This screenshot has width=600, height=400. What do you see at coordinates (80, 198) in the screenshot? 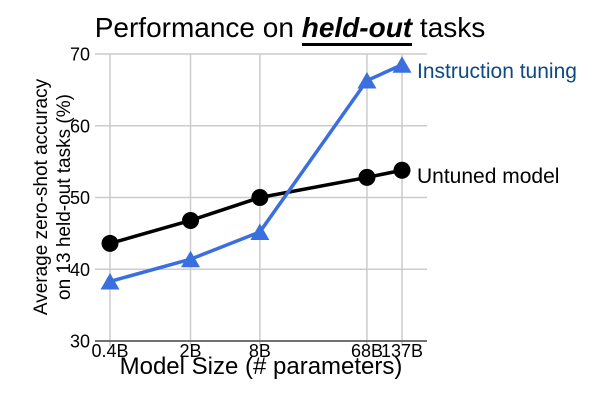
I see `y-tick-label: 50` at bounding box center [80, 198].